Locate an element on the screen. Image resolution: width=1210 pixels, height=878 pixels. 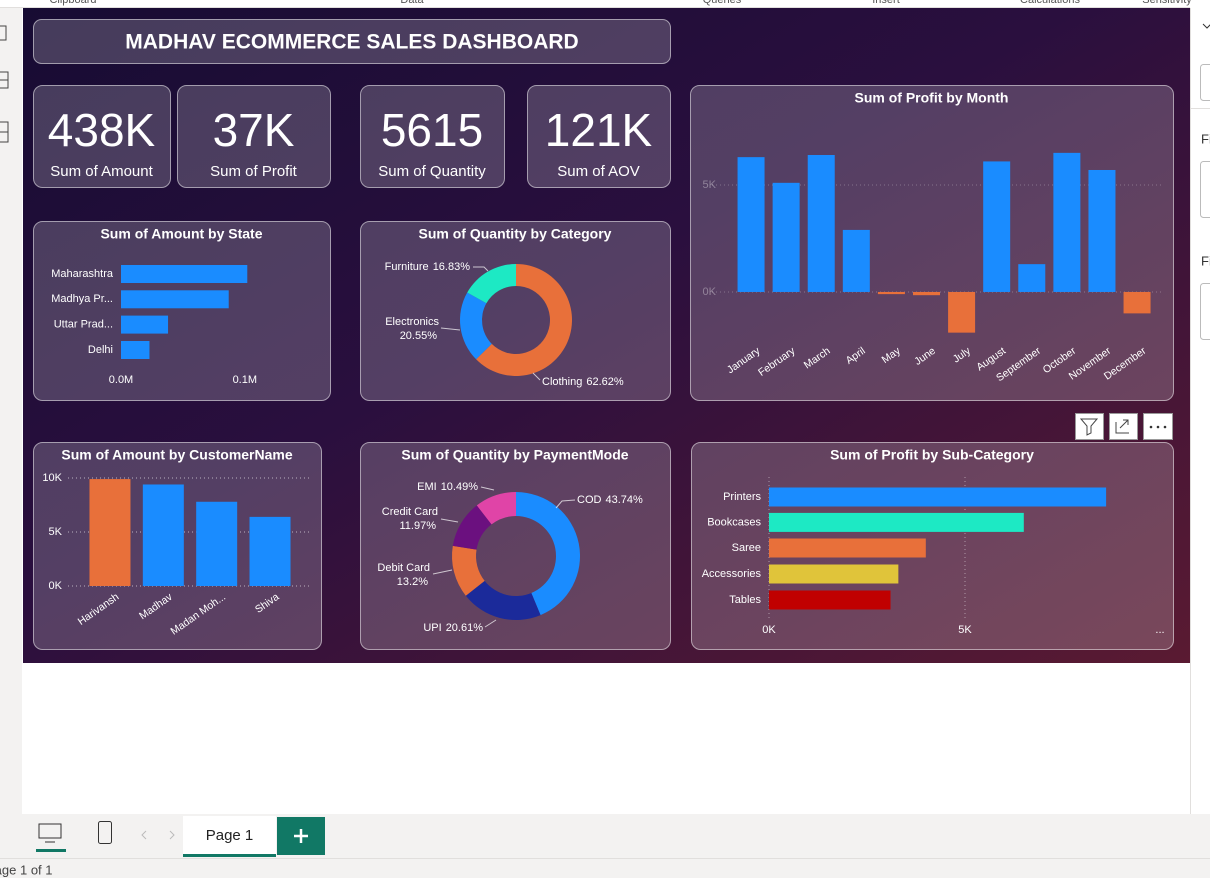
page-tab-label: Page 1 is located at coordinates (230, 835).